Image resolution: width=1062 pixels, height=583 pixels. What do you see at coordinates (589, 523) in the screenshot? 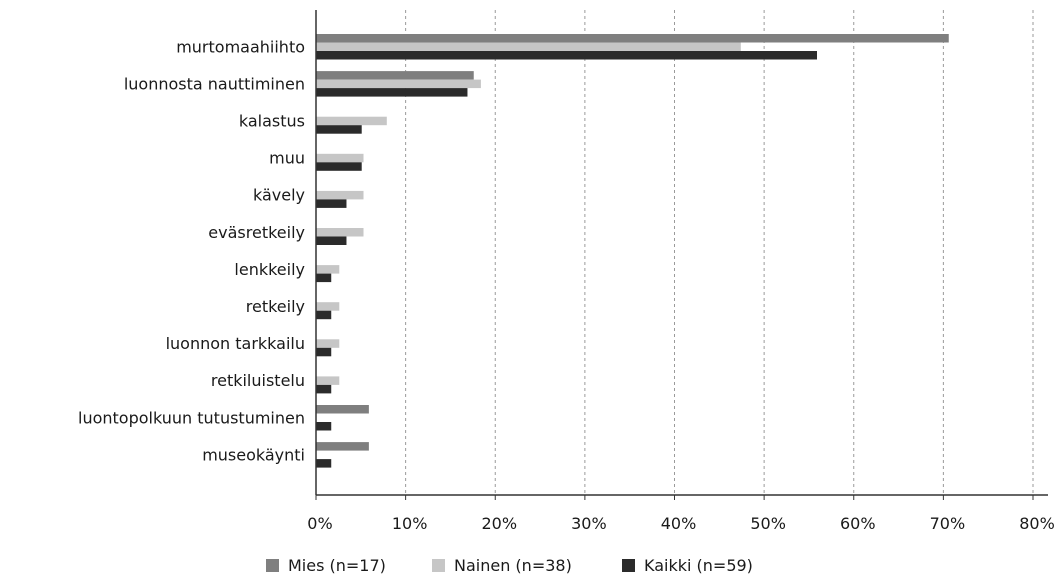
I see `x-tick-label: 30%` at bounding box center [589, 523].